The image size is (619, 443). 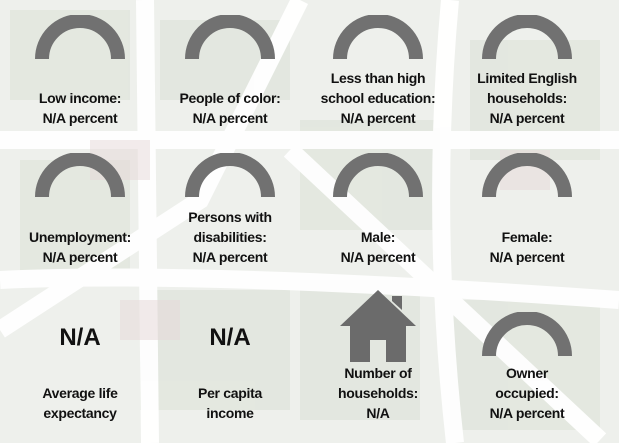 I want to click on label-line: Average life, so click(x=80, y=393).